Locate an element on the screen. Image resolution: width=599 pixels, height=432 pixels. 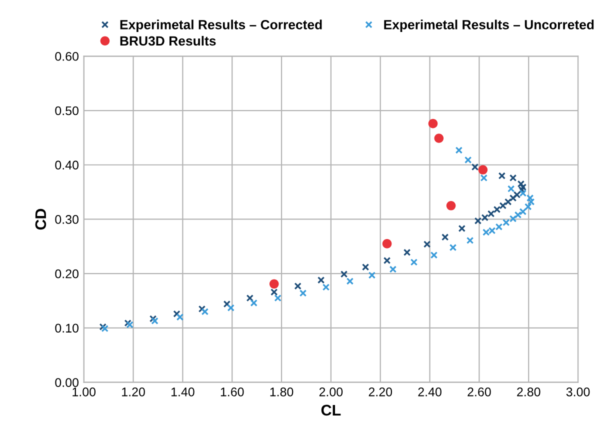
x-tick-label: 1.20 is located at coordinates (133, 392).